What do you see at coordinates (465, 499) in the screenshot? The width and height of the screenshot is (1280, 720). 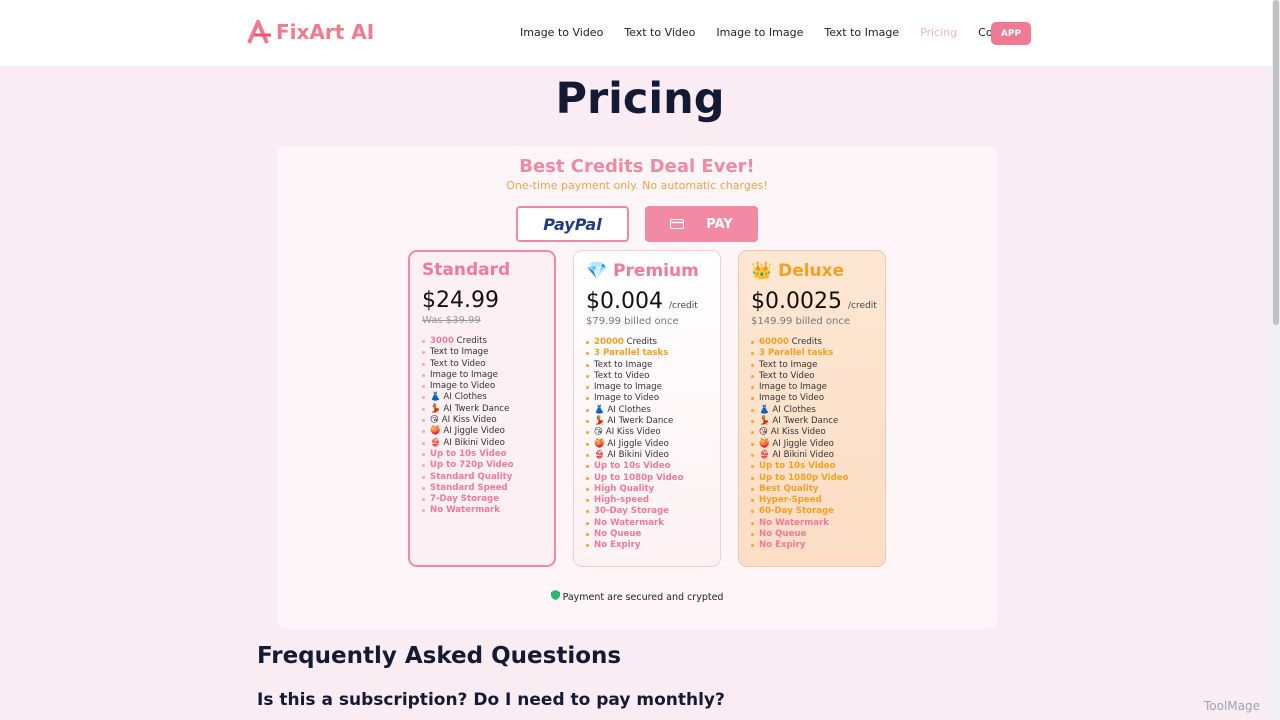 I see `feature-text: 7-Day Storage` at bounding box center [465, 499].